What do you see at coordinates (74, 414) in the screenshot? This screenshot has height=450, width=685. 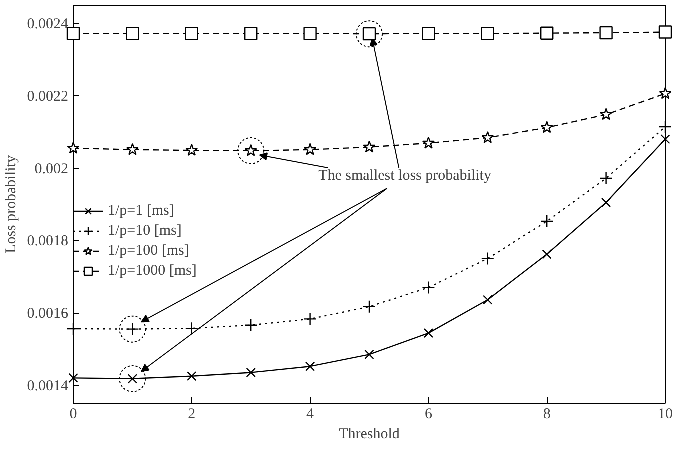 I see `x-tick-label: 0` at bounding box center [74, 414].